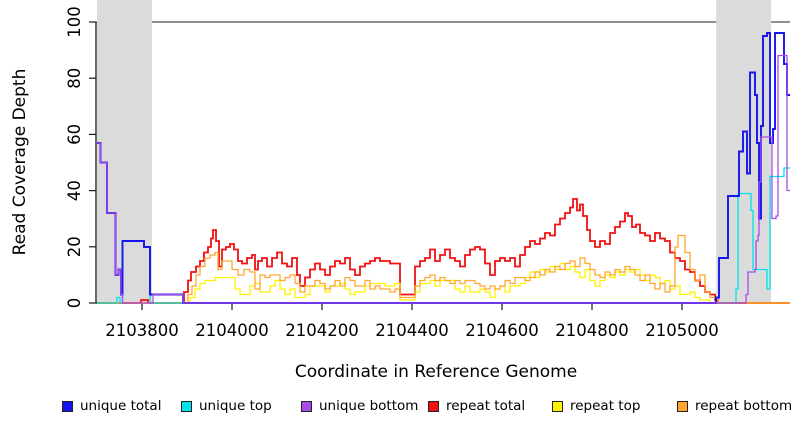  What do you see at coordinates (74, 303) in the screenshot?
I see `y-tick-label: 0` at bounding box center [74, 303].